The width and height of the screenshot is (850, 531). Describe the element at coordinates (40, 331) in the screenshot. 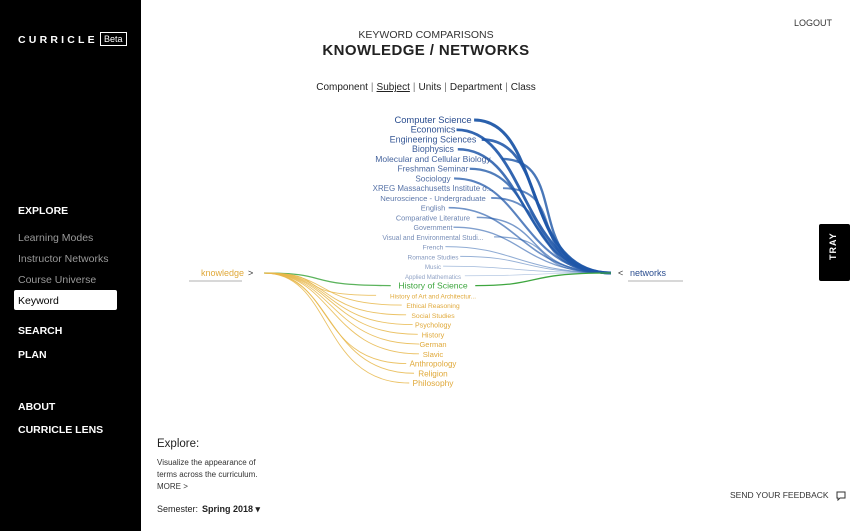

I see `nav-search: SEARCH` at that location.